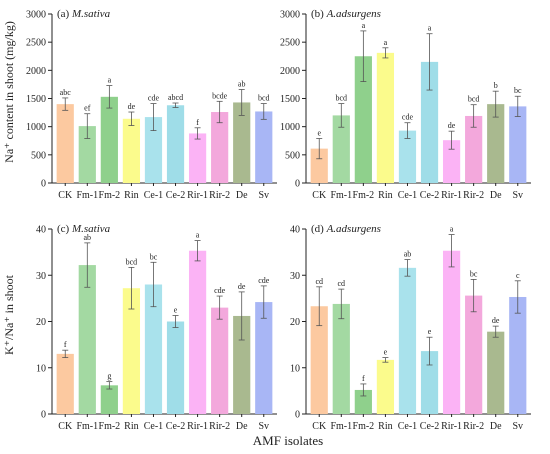 This screenshot has width=550, height=454. What do you see at coordinates (220, 95) in the screenshot?
I see `significance-letter: bcde` at bounding box center [220, 95].